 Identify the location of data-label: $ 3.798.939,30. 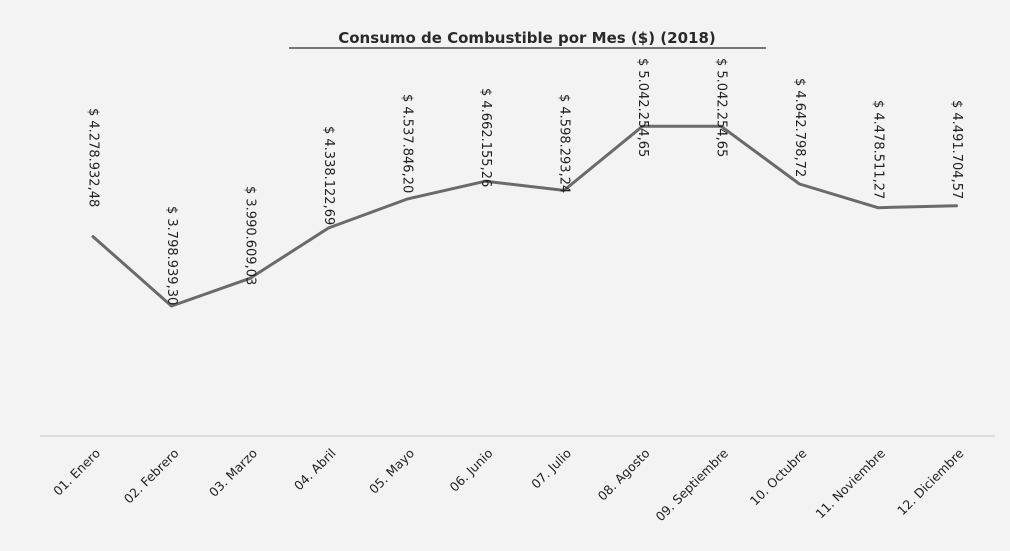
(171, 255).